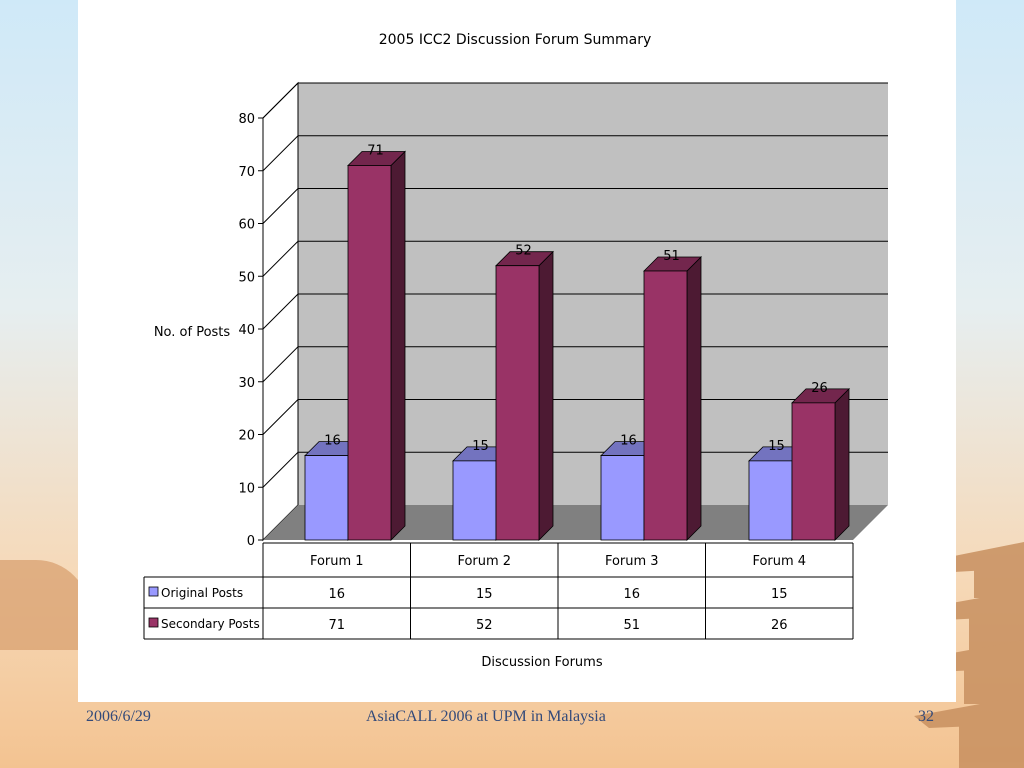 The width and height of the screenshot is (1024, 768). Describe the element at coordinates (375, 150) in the screenshot. I see `bar-data-label: 71` at that location.